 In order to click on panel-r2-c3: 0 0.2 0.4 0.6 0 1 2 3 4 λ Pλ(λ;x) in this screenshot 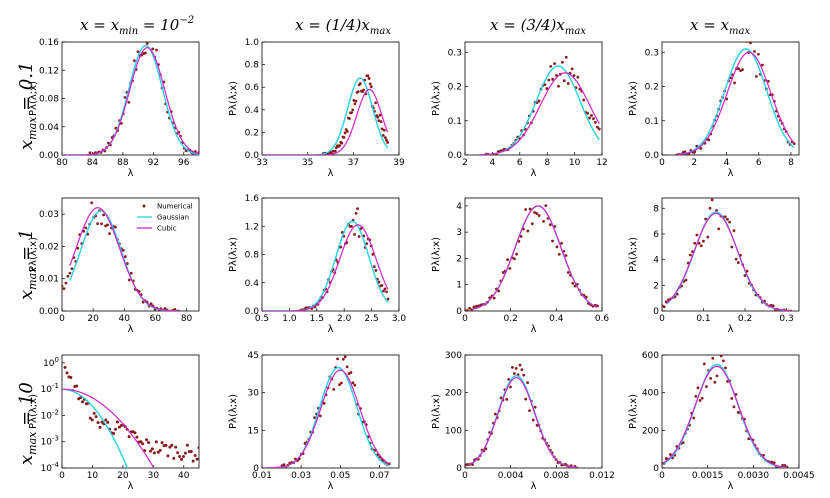, I will do `click(520, 263)`.